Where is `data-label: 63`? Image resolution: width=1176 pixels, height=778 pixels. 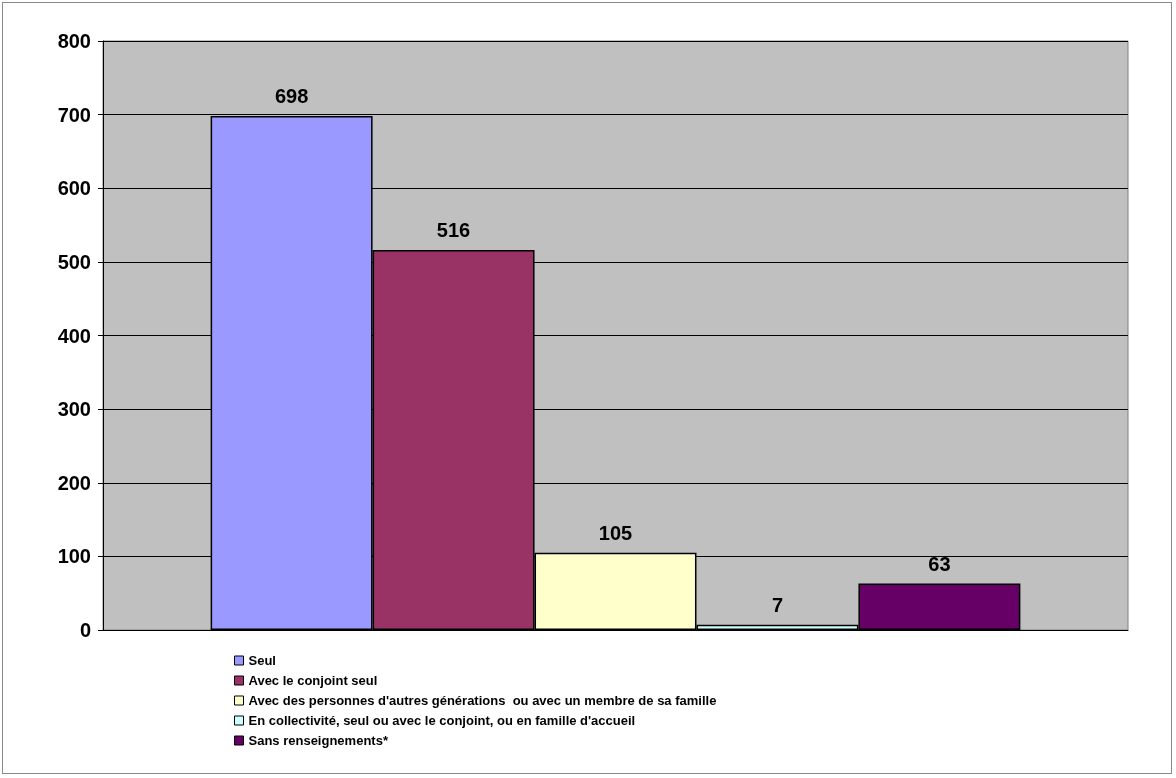
data-label: 63 is located at coordinates (939, 563).